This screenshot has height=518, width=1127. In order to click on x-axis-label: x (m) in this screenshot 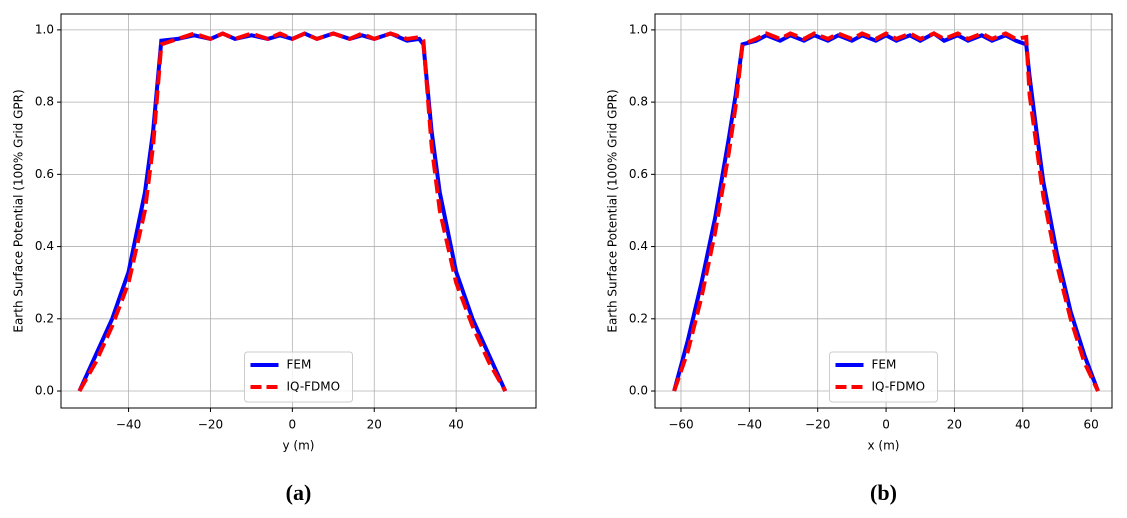, I will do `click(884, 446)`.